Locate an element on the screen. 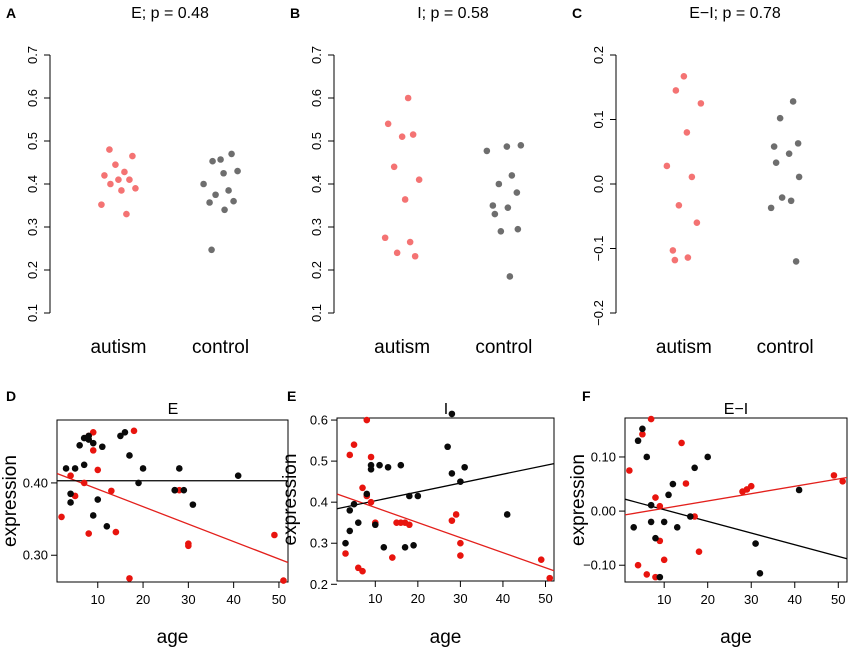  panel-title-F: E−I is located at coordinates (736, 409).